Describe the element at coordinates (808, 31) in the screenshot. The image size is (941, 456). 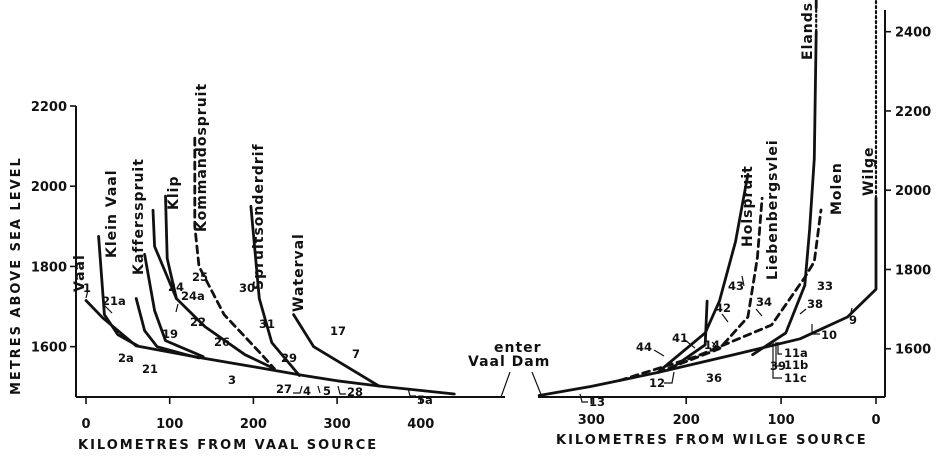
I see `river-label-elands: Elands` at that location.